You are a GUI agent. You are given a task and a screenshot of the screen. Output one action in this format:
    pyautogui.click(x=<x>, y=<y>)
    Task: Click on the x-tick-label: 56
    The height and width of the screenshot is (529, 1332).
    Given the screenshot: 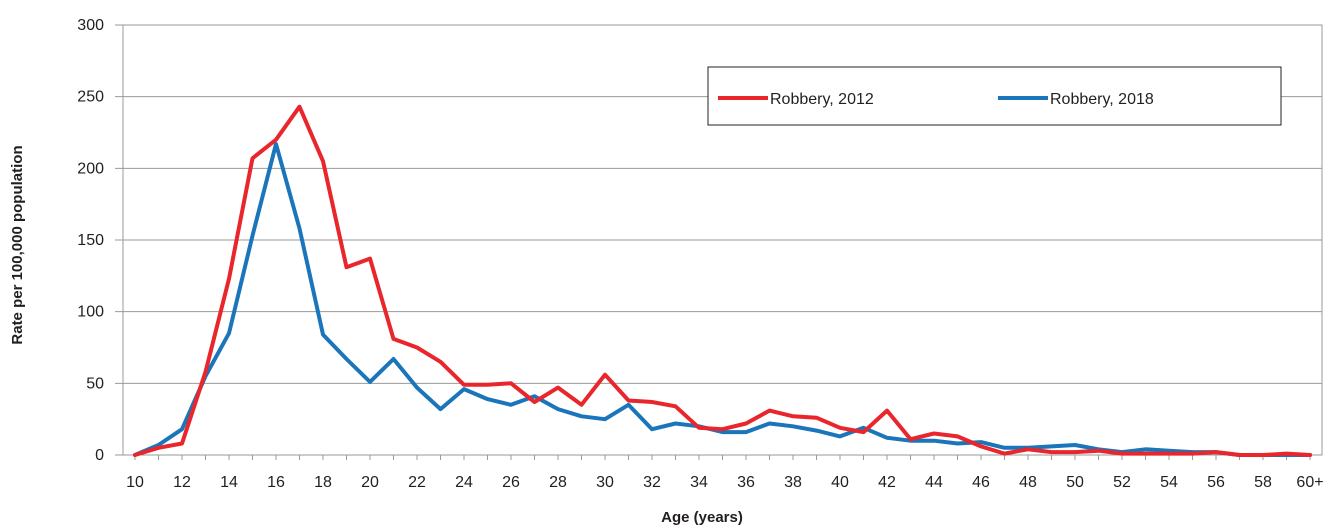 What is the action you would take?
    pyautogui.click(x=1216, y=482)
    